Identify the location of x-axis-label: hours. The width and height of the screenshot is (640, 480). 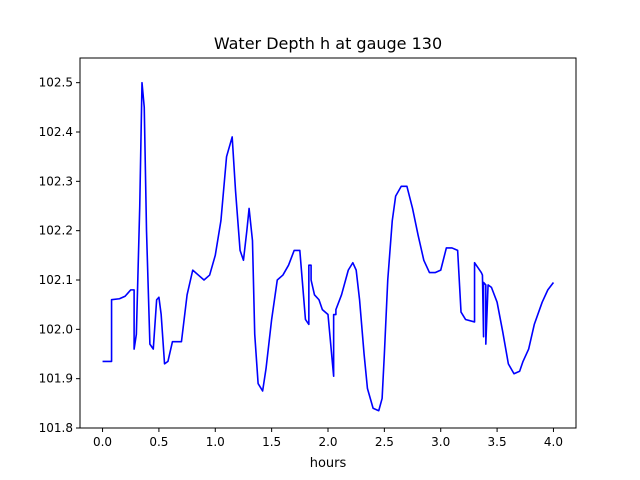
(328, 463).